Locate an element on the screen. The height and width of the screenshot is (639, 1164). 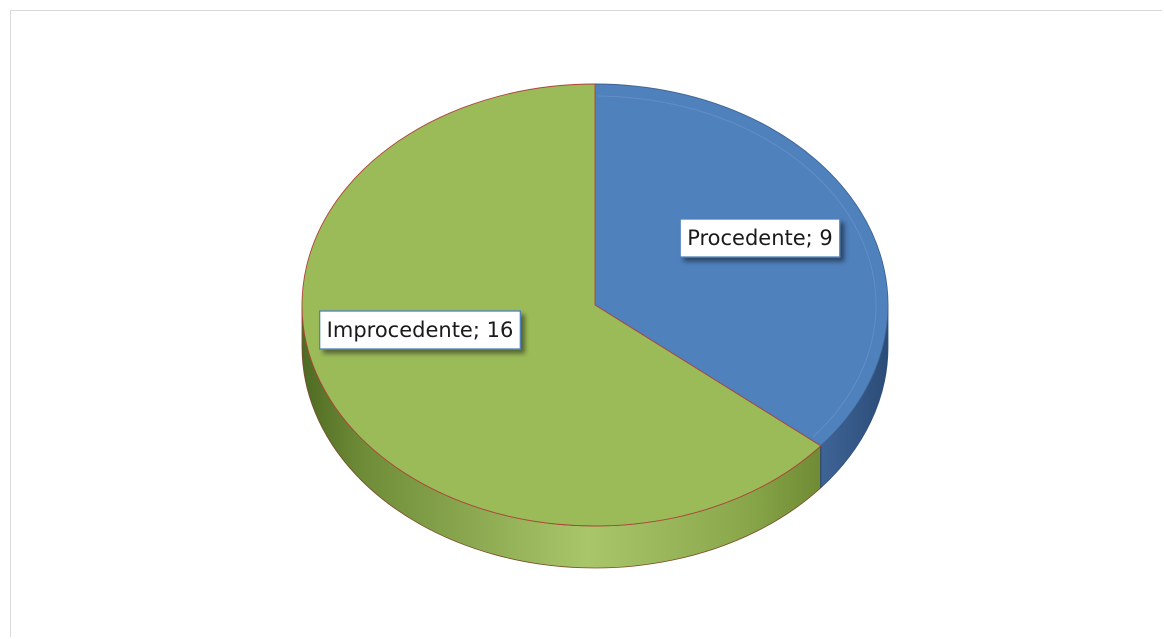
data-label-procedente: Procedente; 9 is located at coordinates (760, 238).